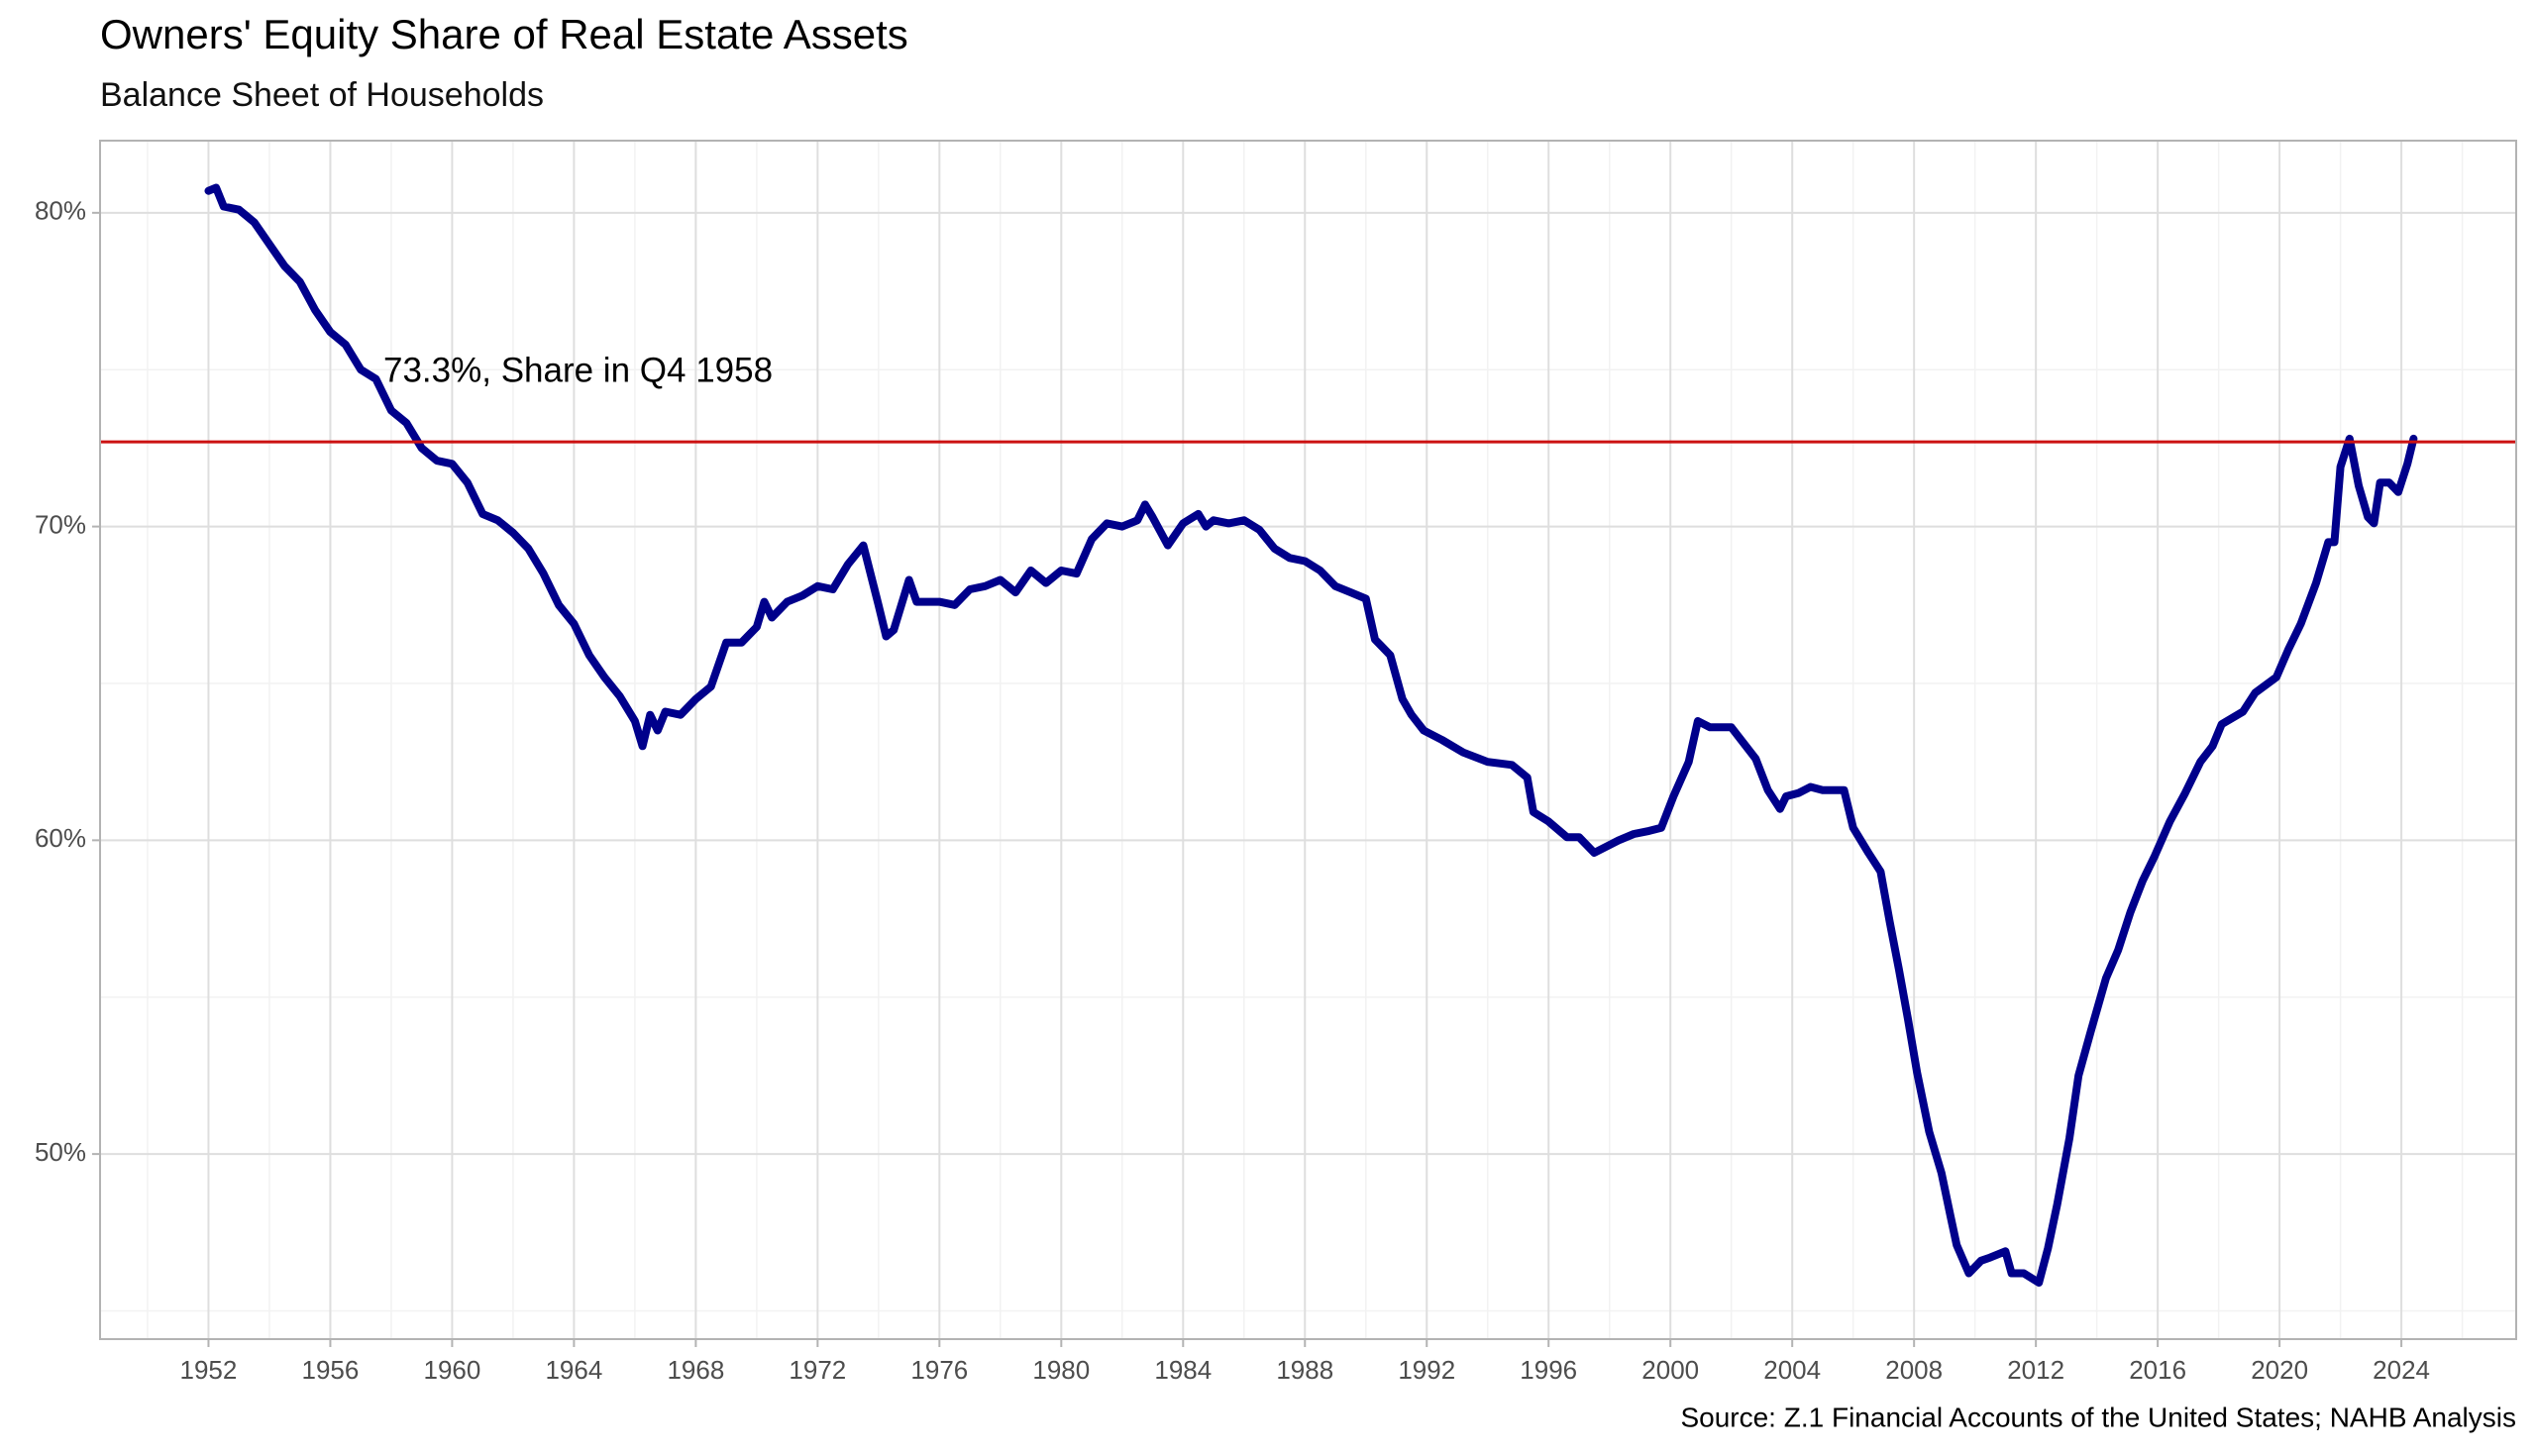 The image size is (2536, 1456). Describe the element at coordinates (1670, 1370) in the screenshot. I see `x-tick-label: 2000` at that location.